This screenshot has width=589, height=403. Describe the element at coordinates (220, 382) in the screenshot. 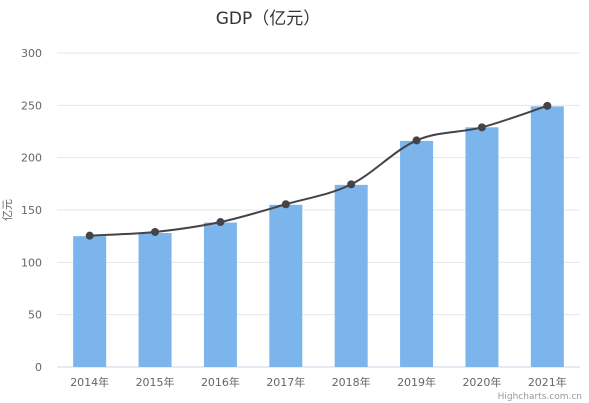

I see `x-tick-label: 2016年` at that location.